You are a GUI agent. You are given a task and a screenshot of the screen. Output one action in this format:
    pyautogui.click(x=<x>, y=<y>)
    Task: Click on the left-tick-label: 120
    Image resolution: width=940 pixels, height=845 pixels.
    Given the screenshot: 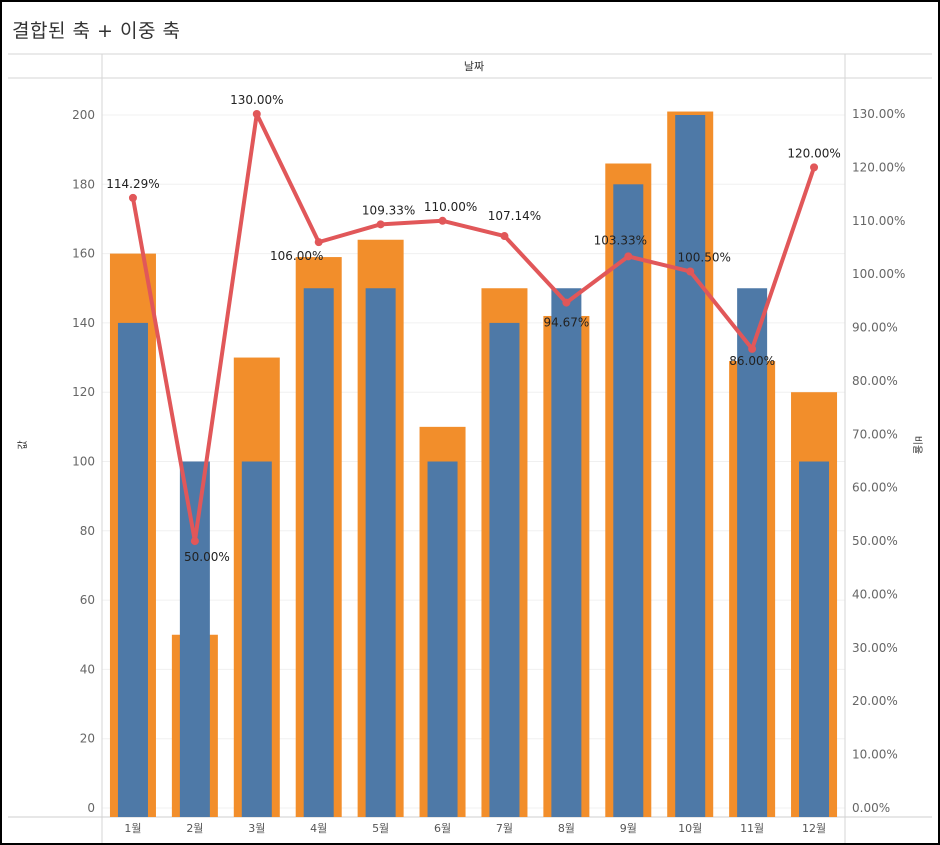 What is the action you would take?
    pyautogui.click(x=83, y=392)
    